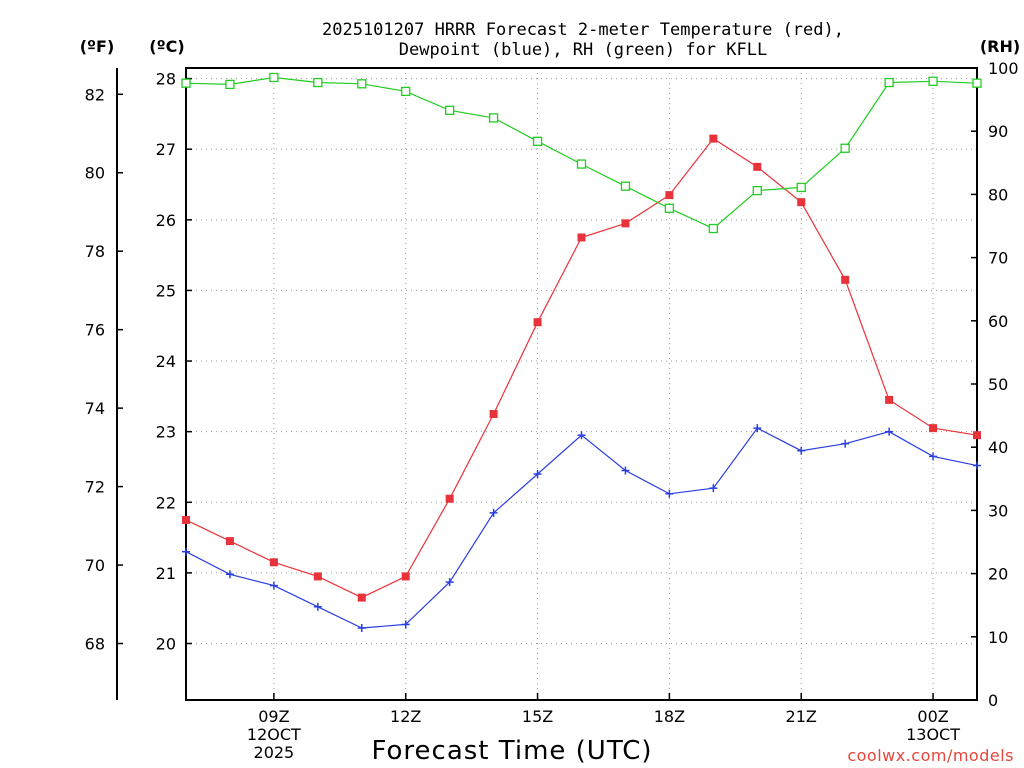  I want to click on x-tick-label: 21Z, so click(801, 716).